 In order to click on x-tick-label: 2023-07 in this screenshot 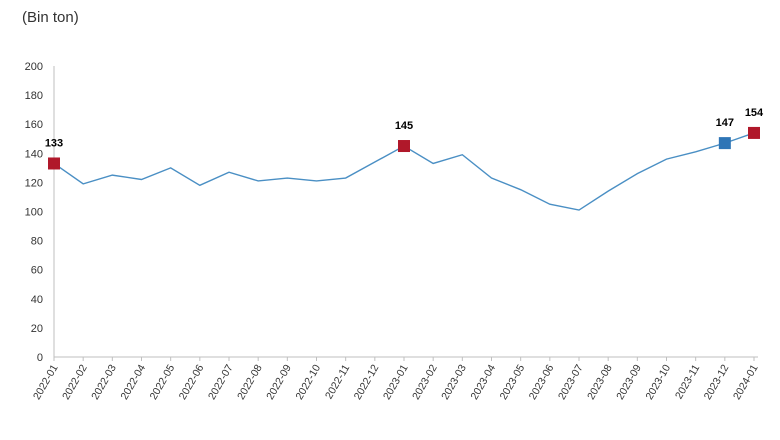, I will do `click(571, 382)`.